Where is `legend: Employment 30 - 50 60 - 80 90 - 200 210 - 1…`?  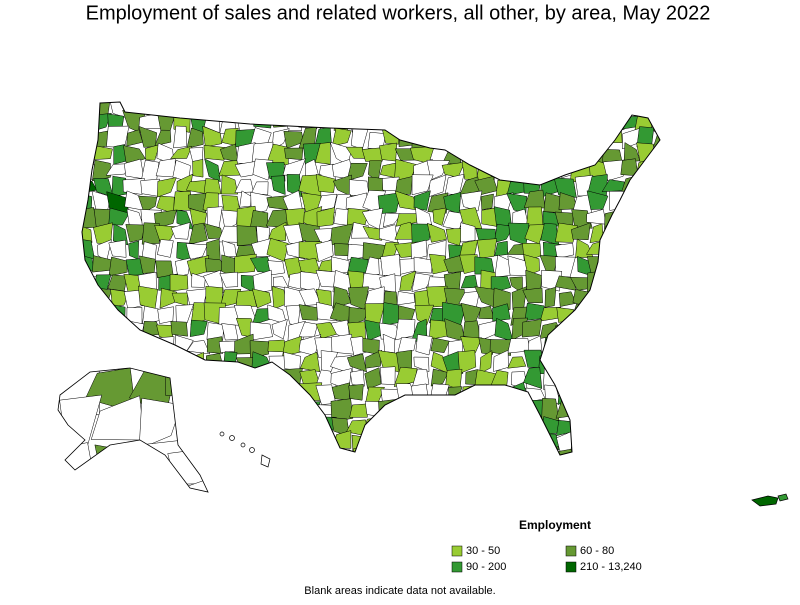
legend: Employment 30 - 50 60 - 80 90 - 200 210 - 1… is located at coordinates (546, 545).